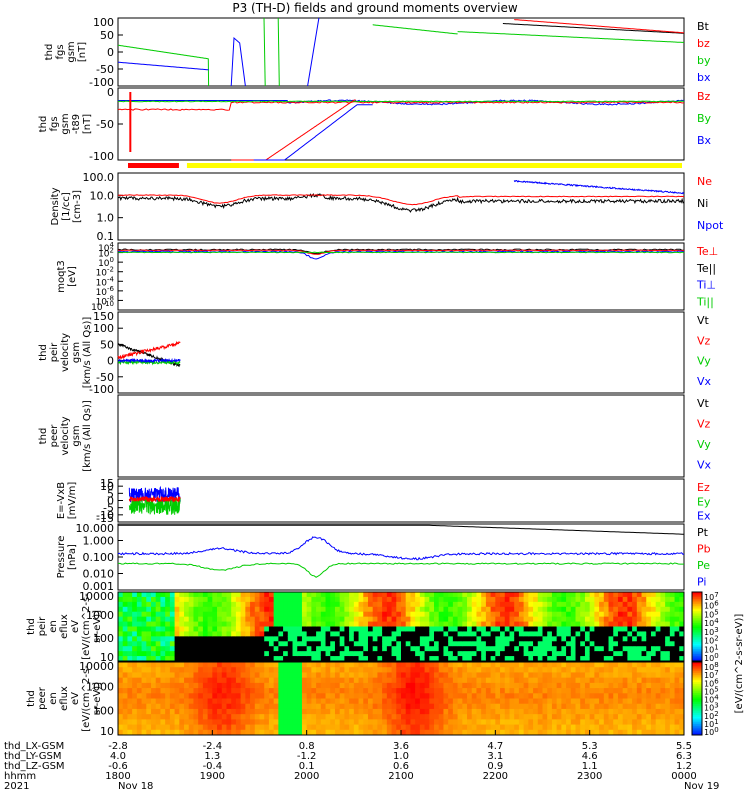  I want to click on Bz-dip, so click(293, 130).